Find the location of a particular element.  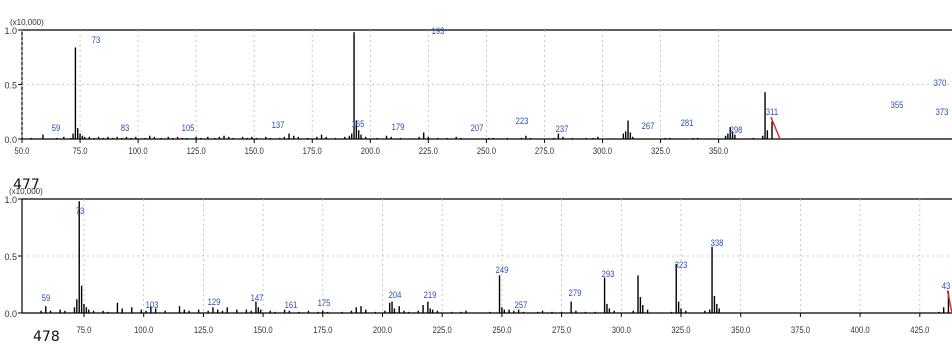

peak-label: 281 is located at coordinates (687, 122).